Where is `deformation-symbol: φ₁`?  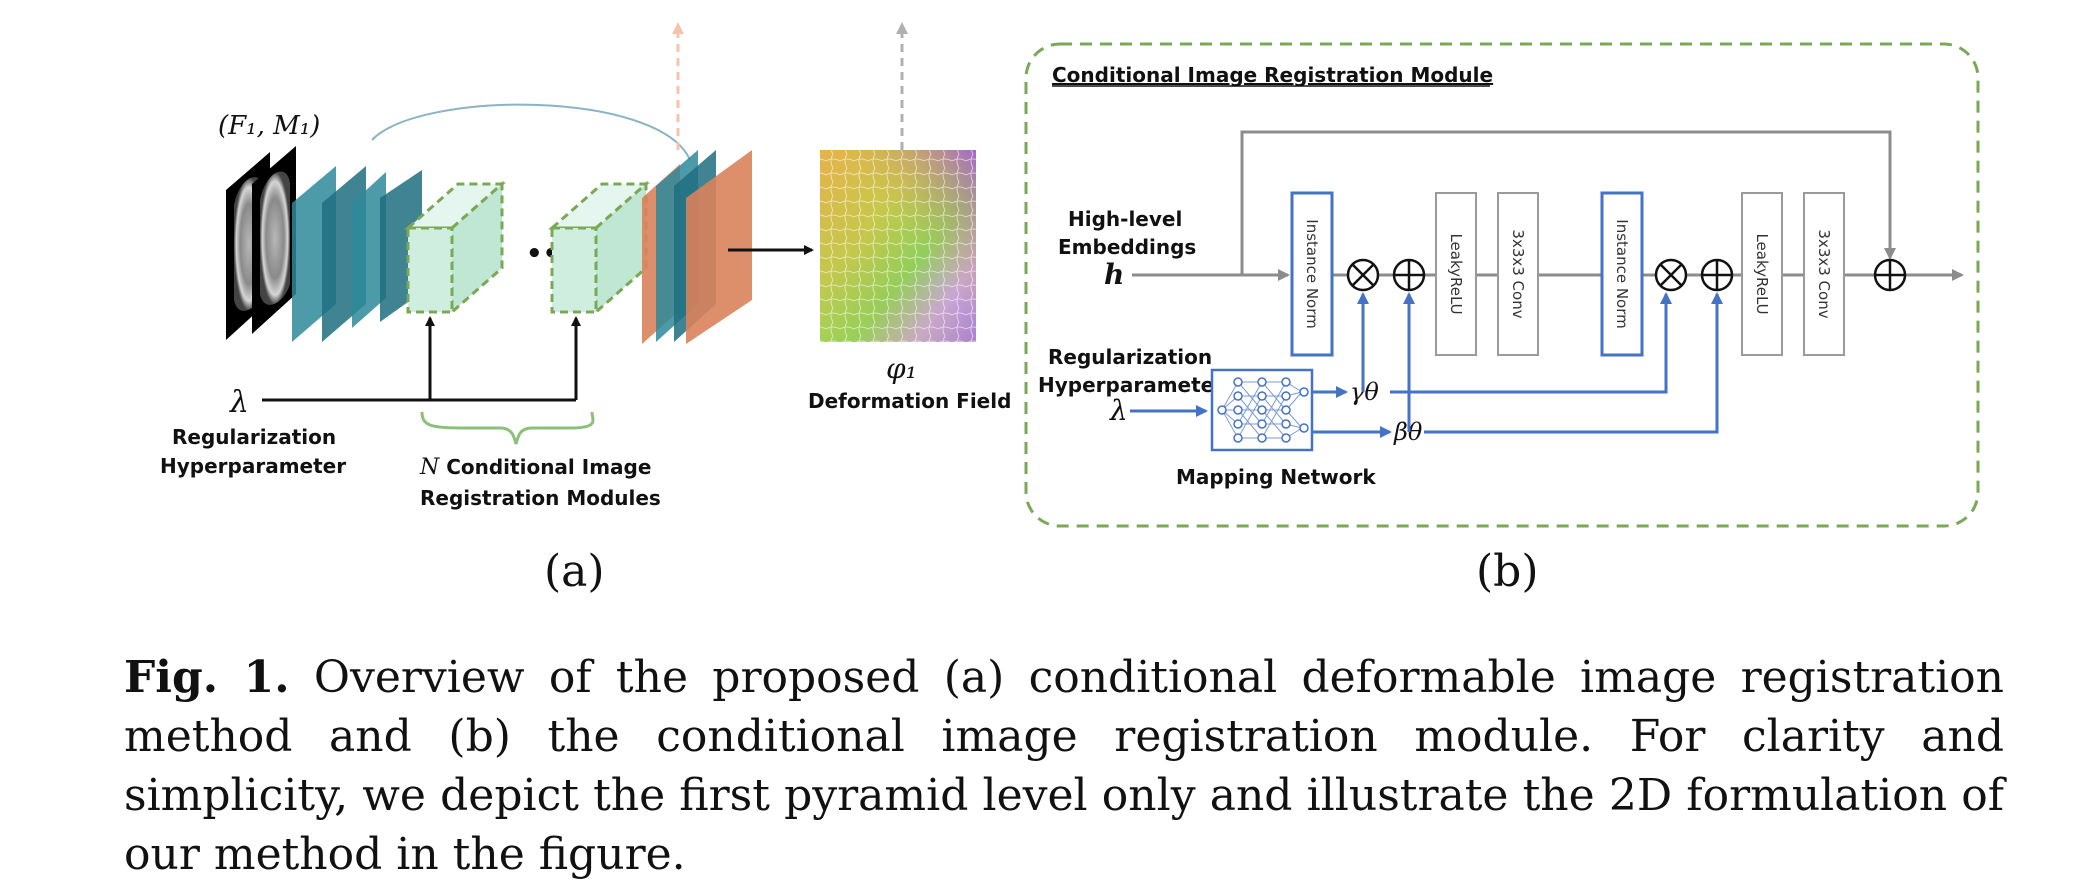
deformation-symbol: φ₁ is located at coordinates (901, 368).